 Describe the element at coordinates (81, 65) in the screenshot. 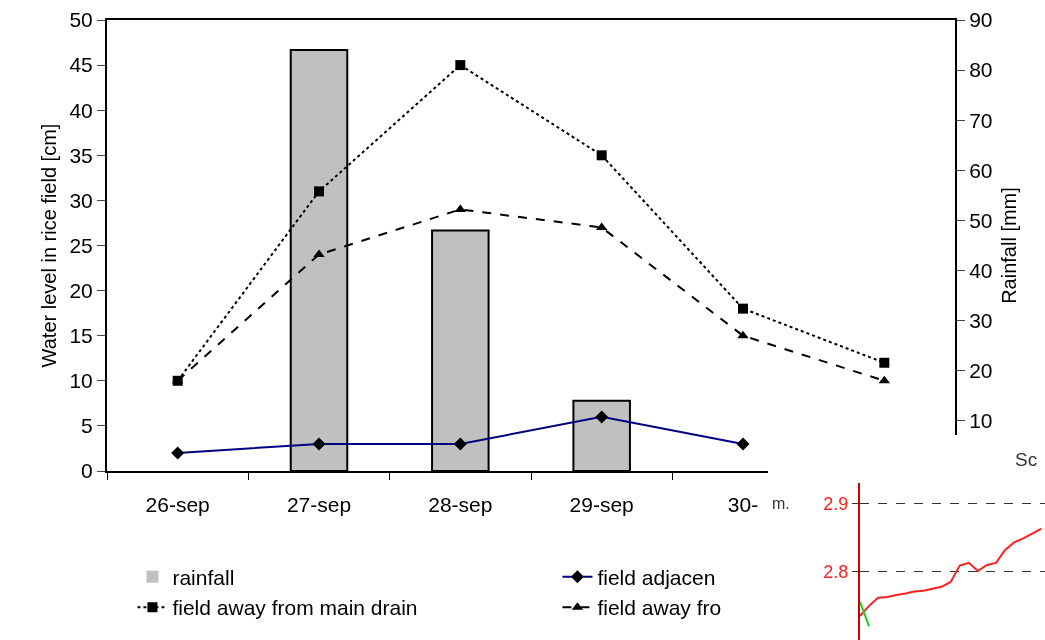

I see `y-tick-label: 45` at that location.